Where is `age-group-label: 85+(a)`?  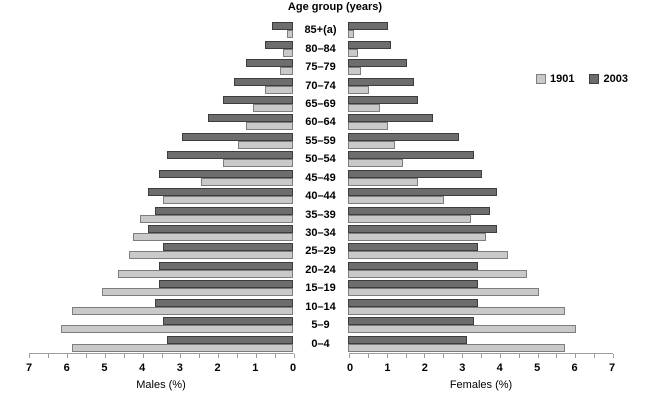
age-group-label: 85+(a) is located at coordinates (320, 30).